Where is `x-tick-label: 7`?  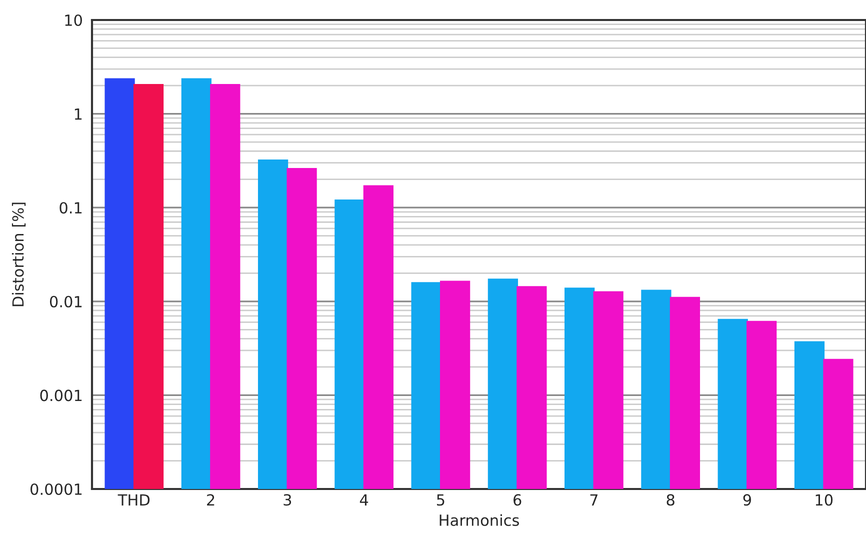
x-tick-label: 7 is located at coordinates (594, 500).